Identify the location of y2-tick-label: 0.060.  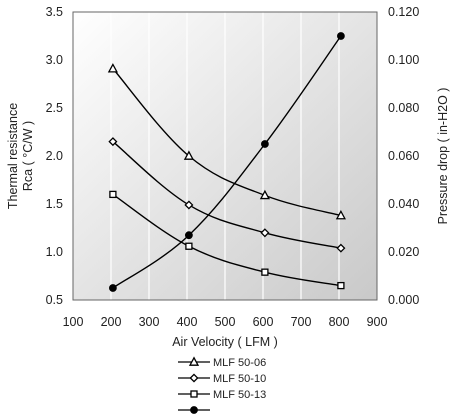
(403, 156).